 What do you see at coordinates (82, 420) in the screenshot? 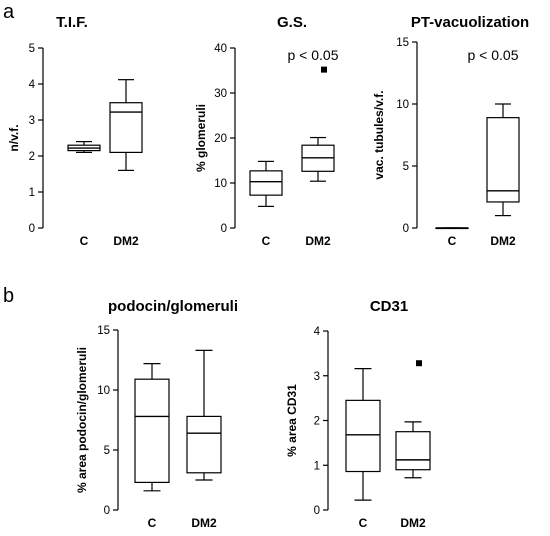
I see `y-axis-label: % area podocin/glomeruli` at bounding box center [82, 420].